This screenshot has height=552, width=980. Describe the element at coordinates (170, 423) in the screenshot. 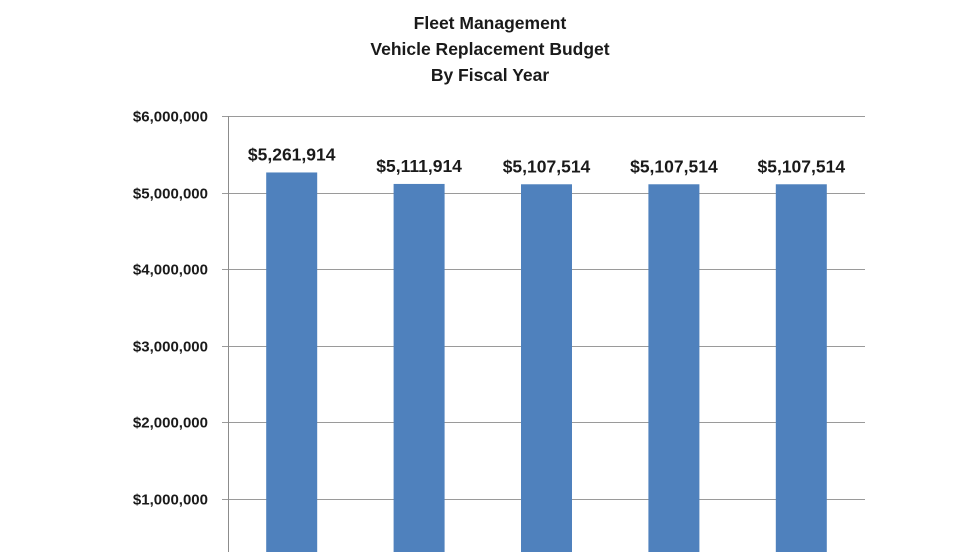

I see `y-tick-label: $2,000,000` at that location.